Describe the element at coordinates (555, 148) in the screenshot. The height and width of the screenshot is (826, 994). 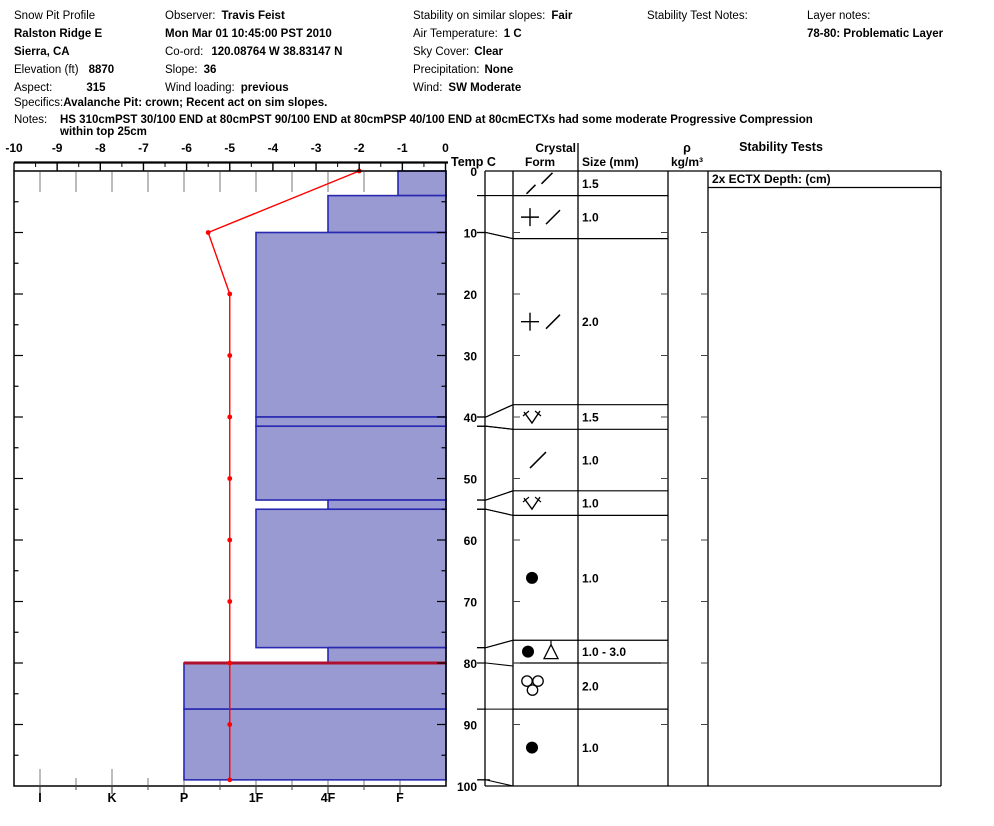
I see `crystal-header: Crystal` at that location.